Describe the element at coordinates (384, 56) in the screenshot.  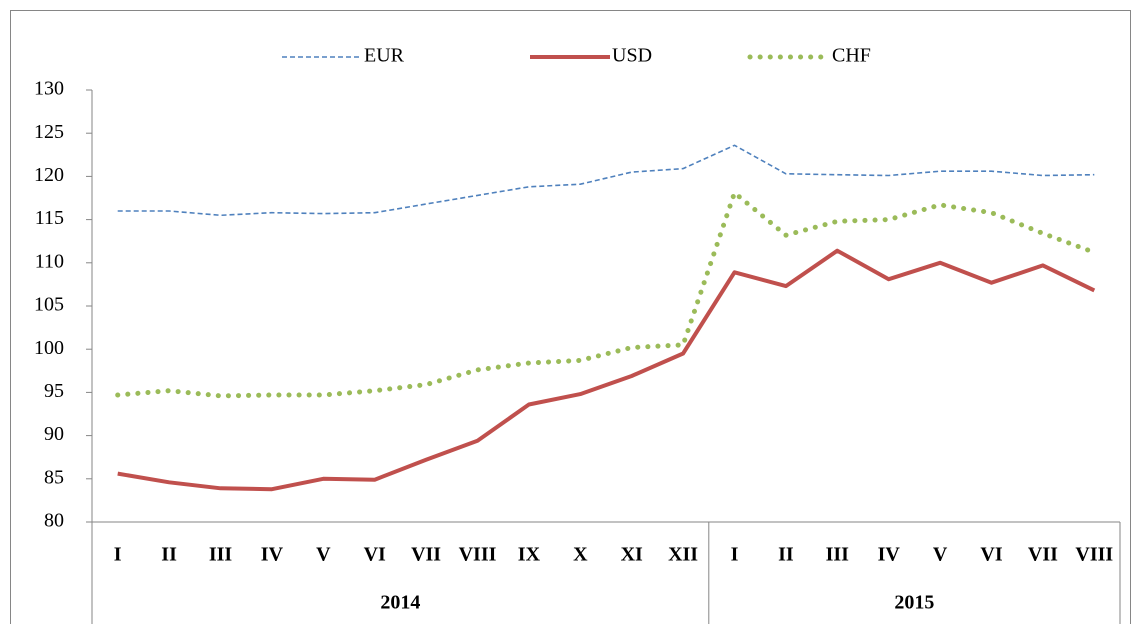
I see `legend-label: EUR` at that location.